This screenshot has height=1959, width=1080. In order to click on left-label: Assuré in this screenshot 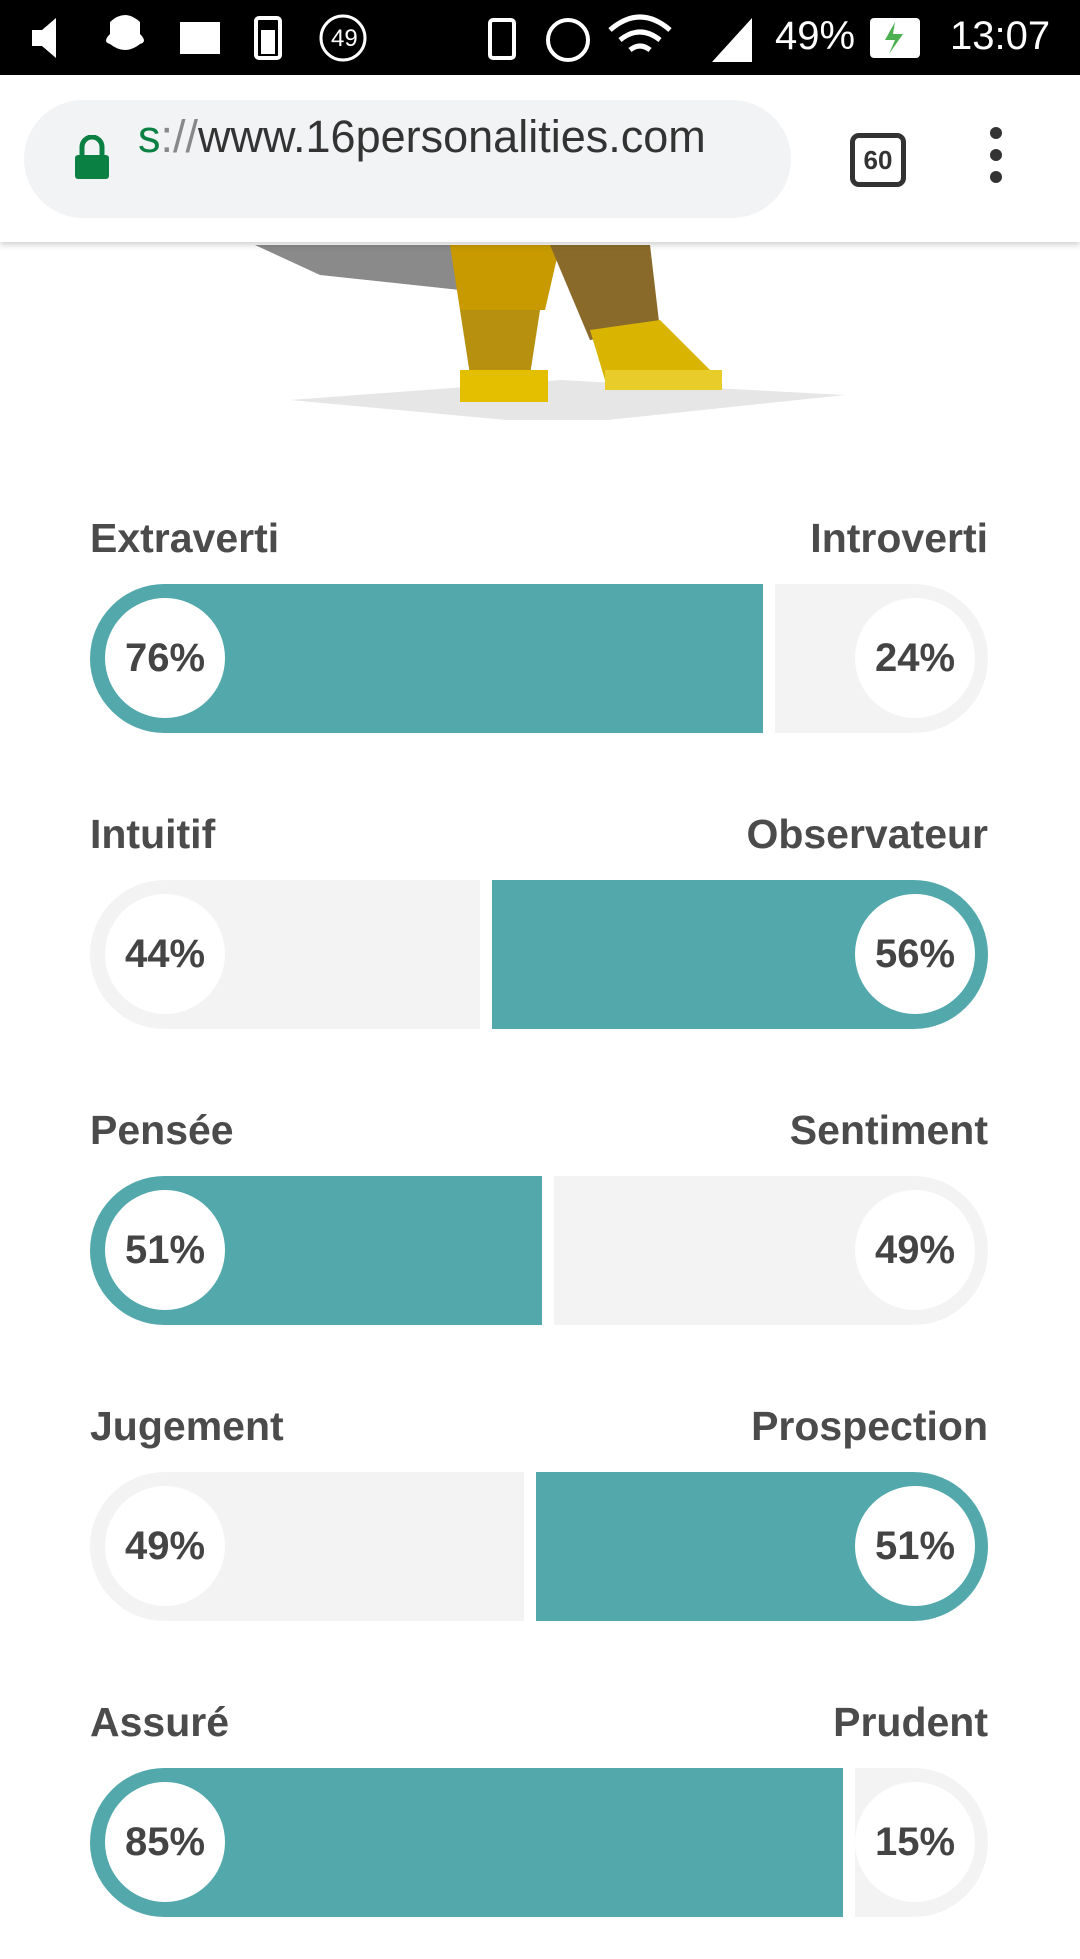, I will do `click(160, 1722)`.